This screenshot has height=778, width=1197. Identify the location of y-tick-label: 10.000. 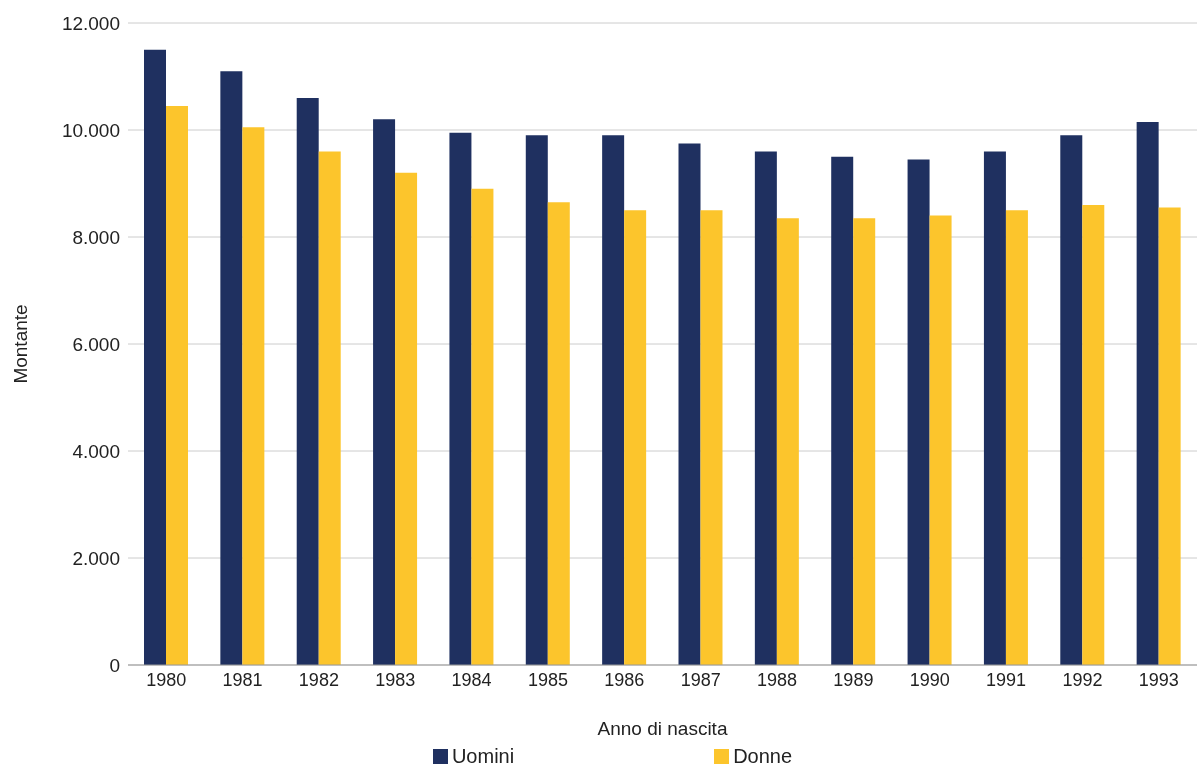
(90, 130).